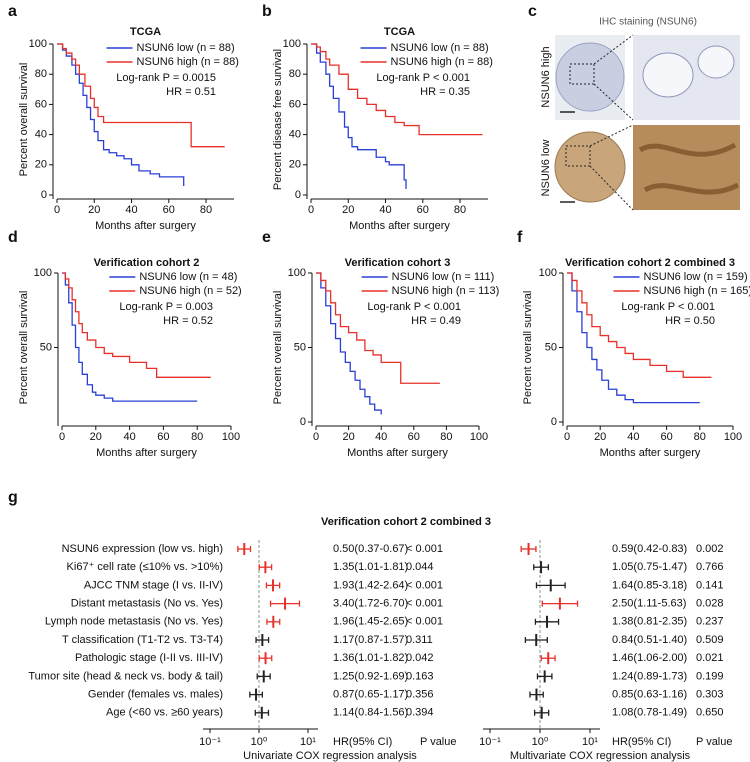 Image resolution: width=750 pixels, height=762 pixels. What do you see at coordinates (649, 622) in the screenshot?
I see `hr-label: 1.38(0.81-2.35)` at bounding box center [649, 622].